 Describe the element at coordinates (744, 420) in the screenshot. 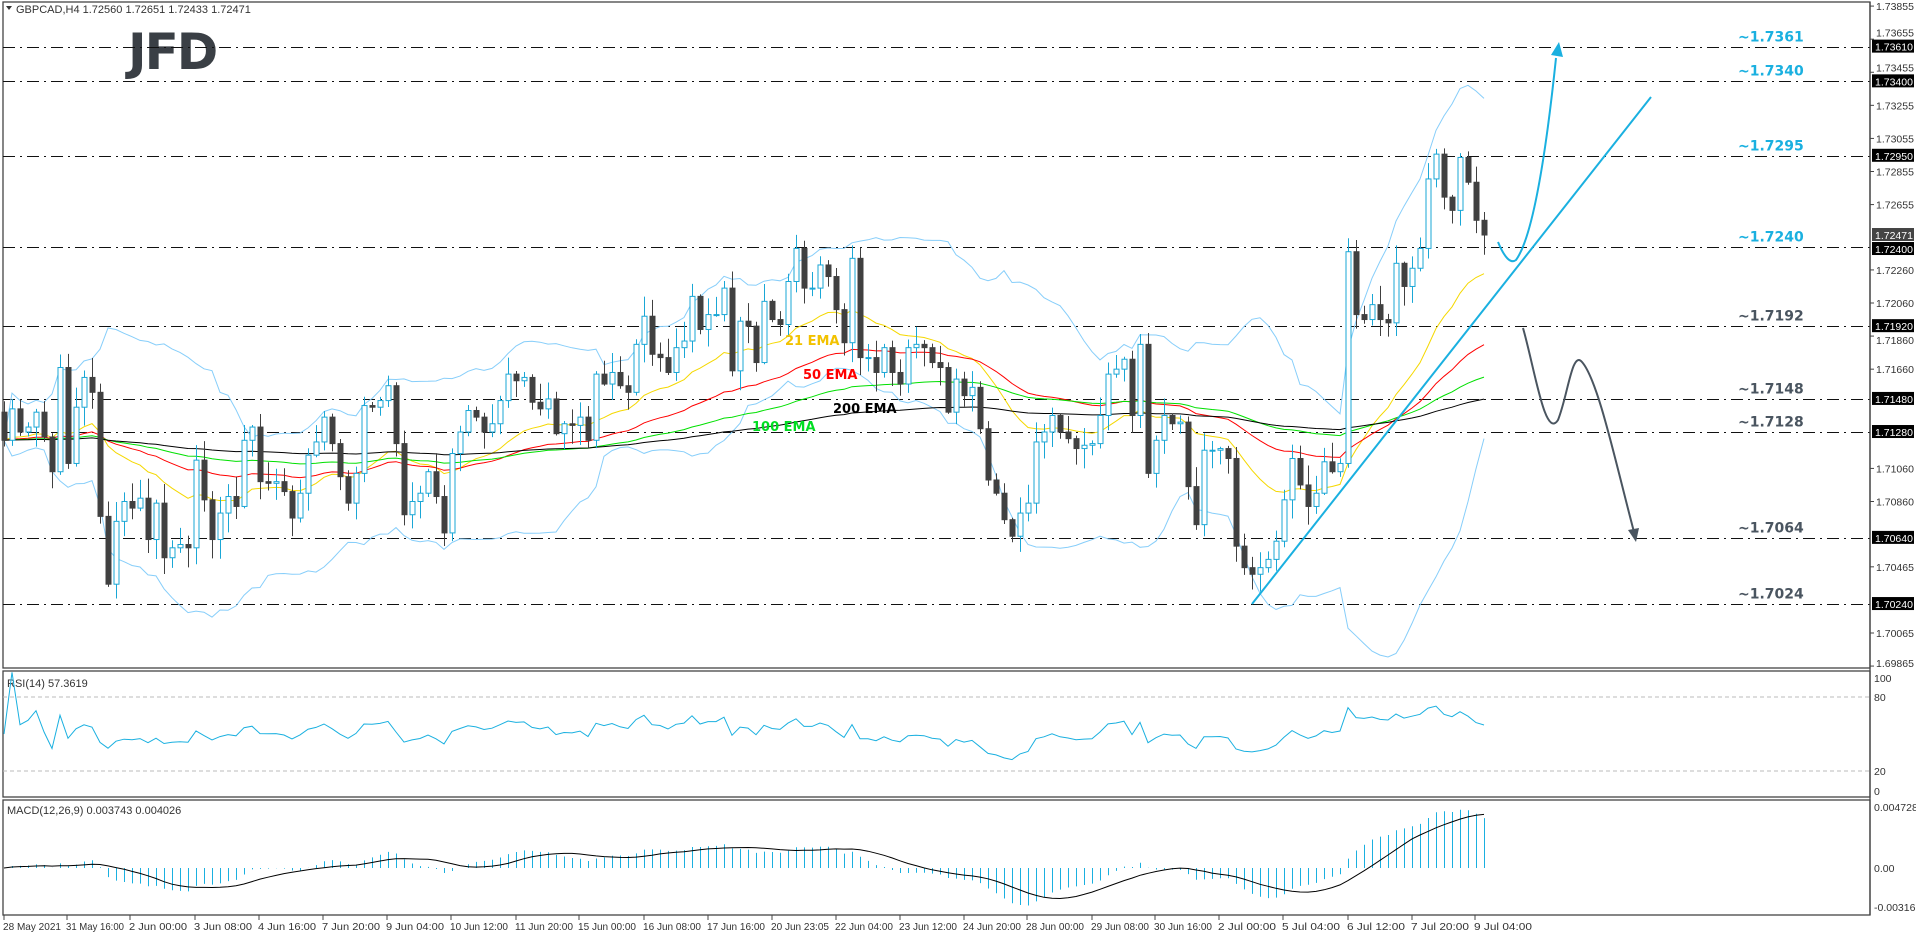

I see `ema-100-line` at that location.